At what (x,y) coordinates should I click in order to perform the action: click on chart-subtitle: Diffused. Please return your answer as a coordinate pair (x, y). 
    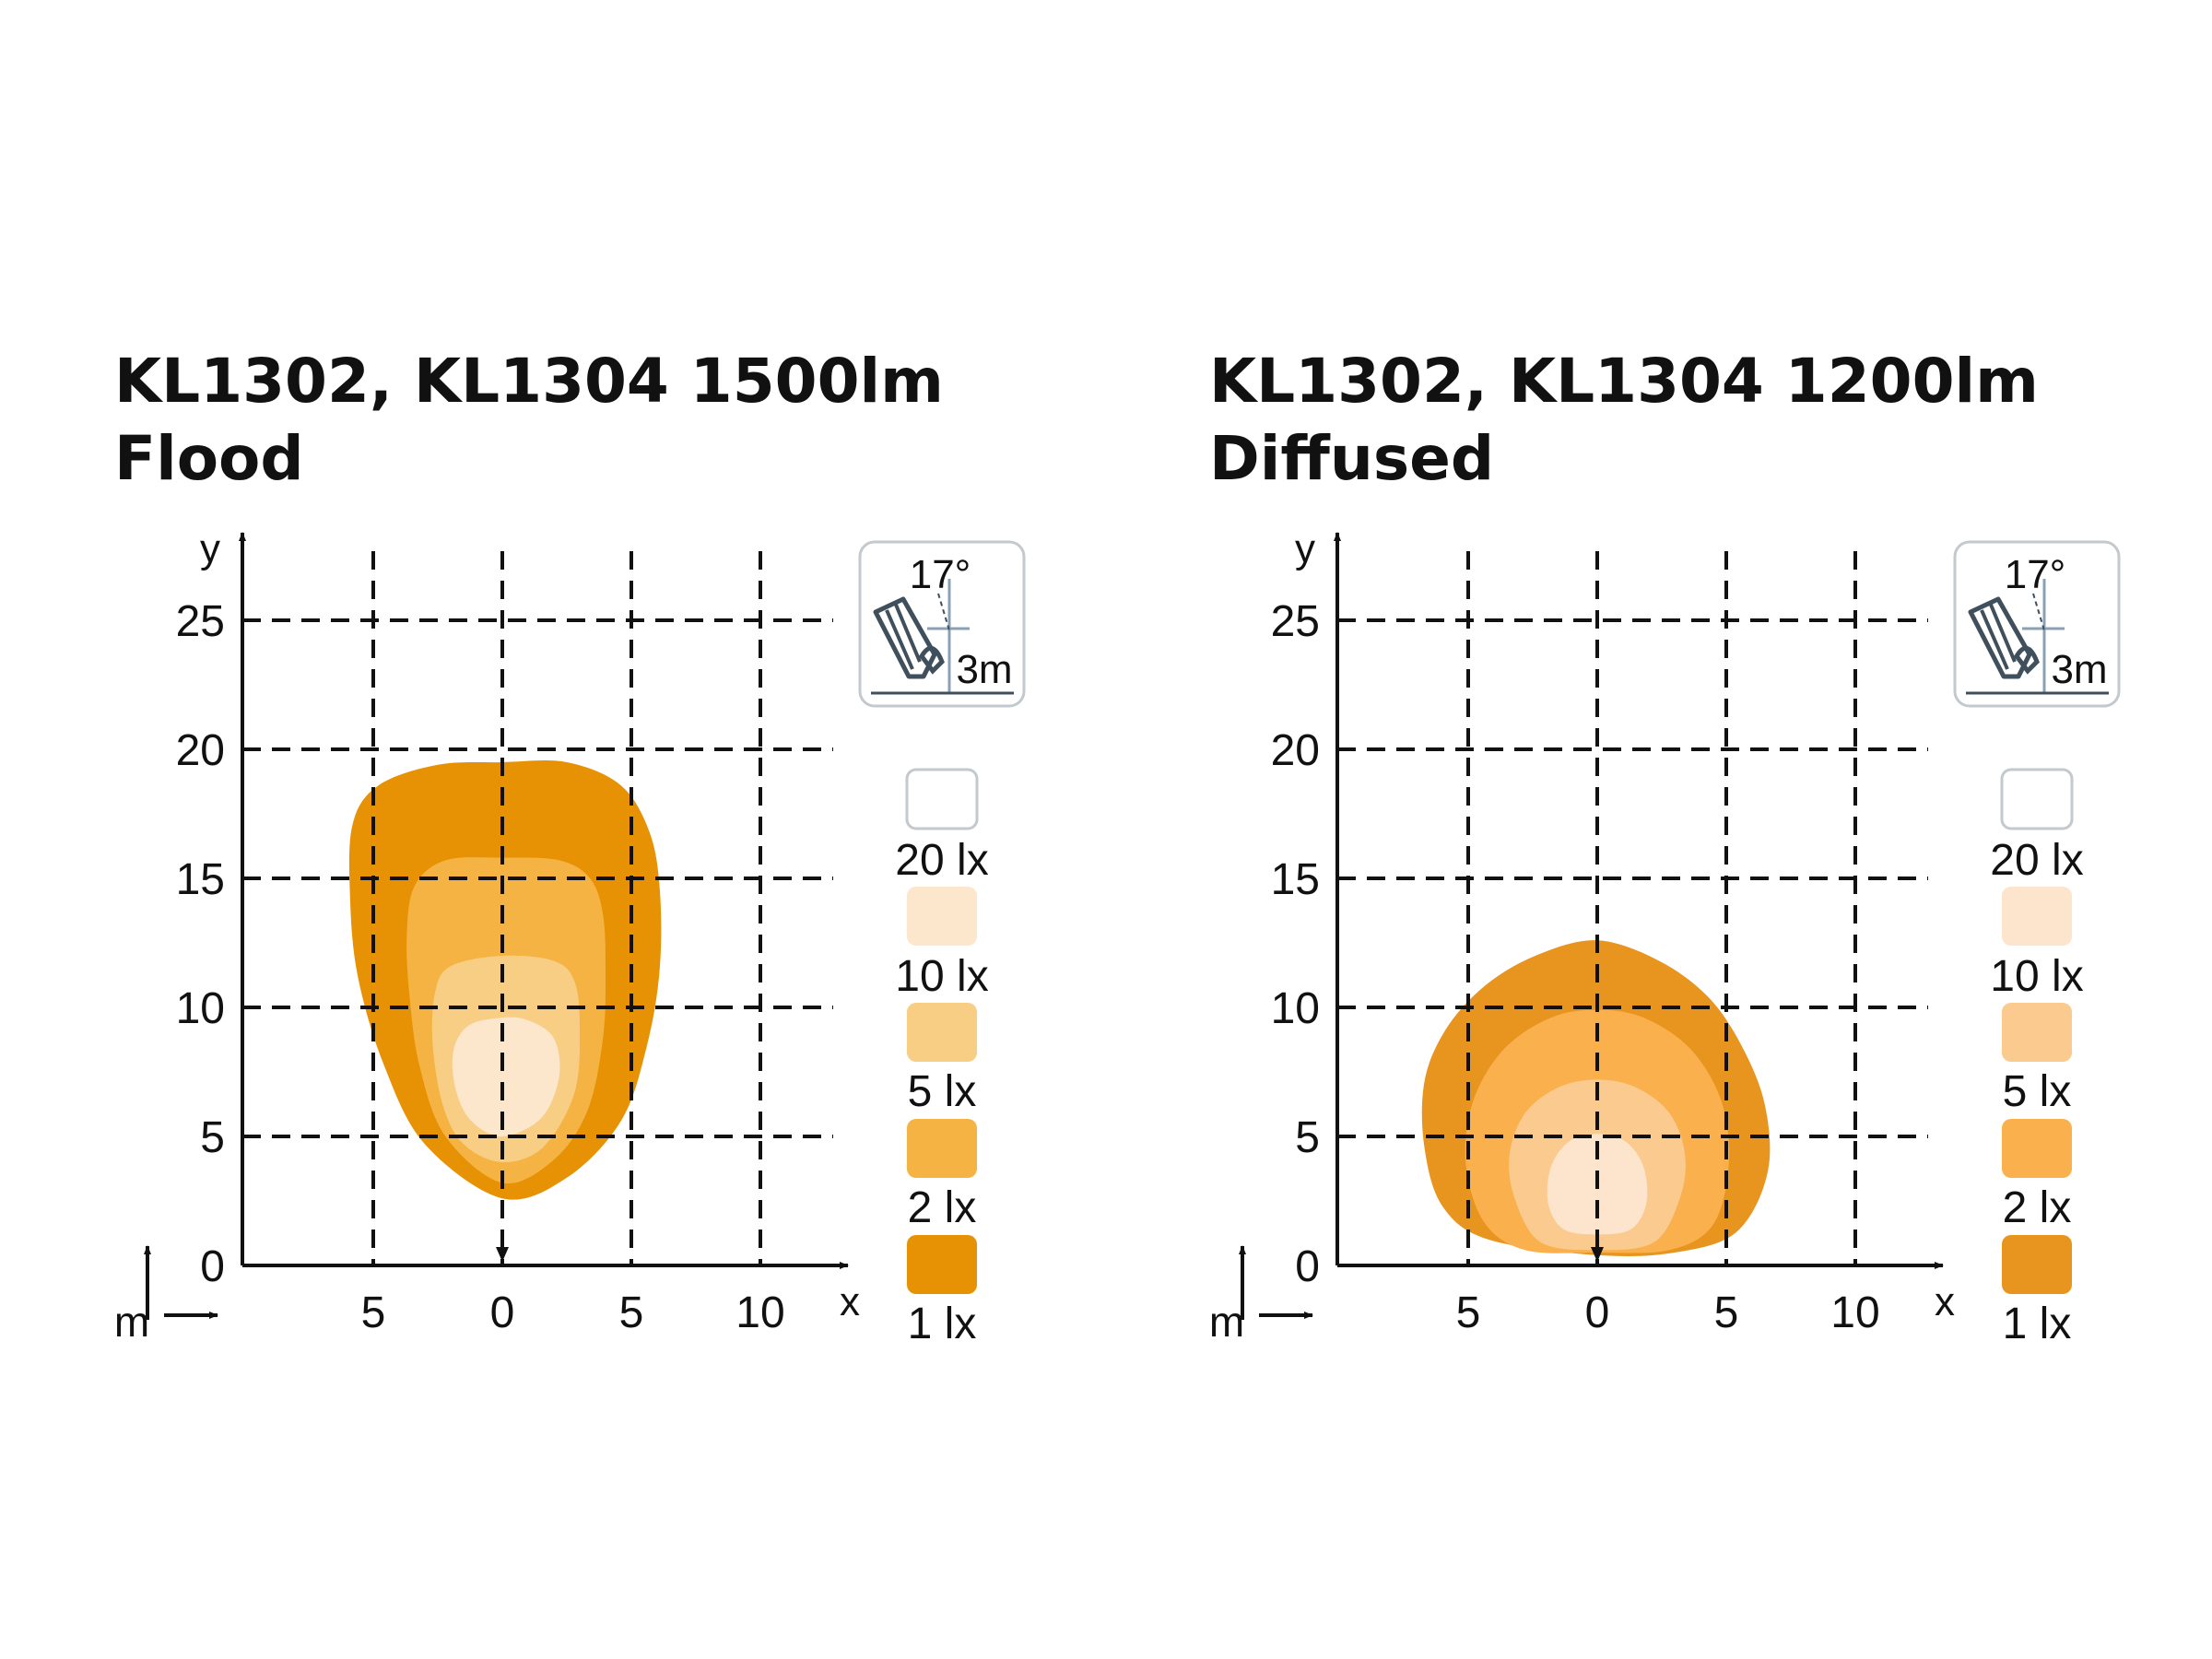
    Looking at the image, I should click on (1352, 458).